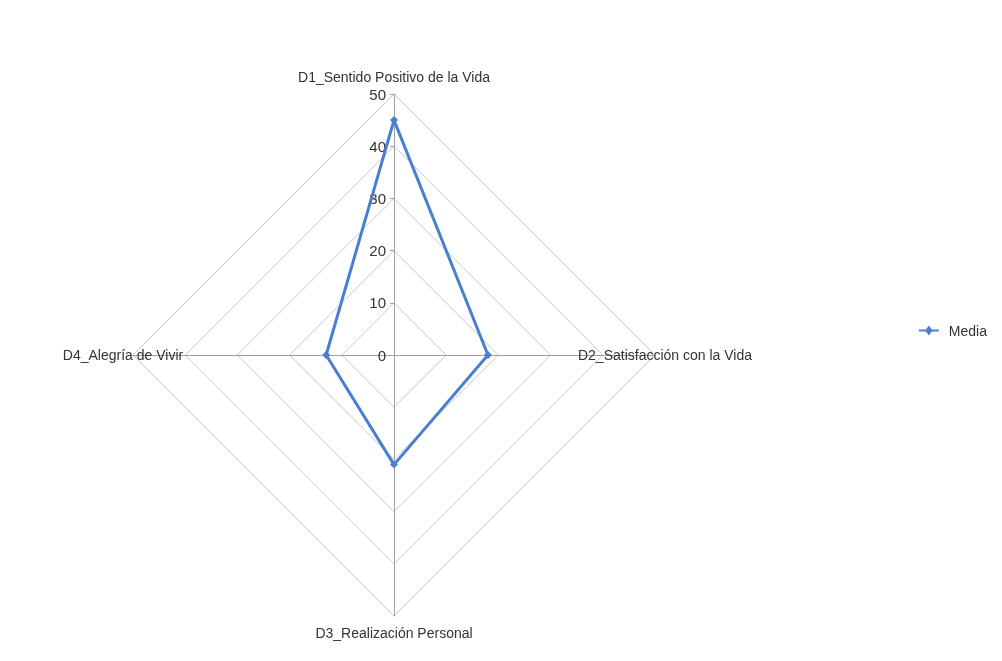 The height and width of the screenshot is (661, 1002). I want to click on spoke-label: D2_Satisfacción con la Vida, so click(665, 355).